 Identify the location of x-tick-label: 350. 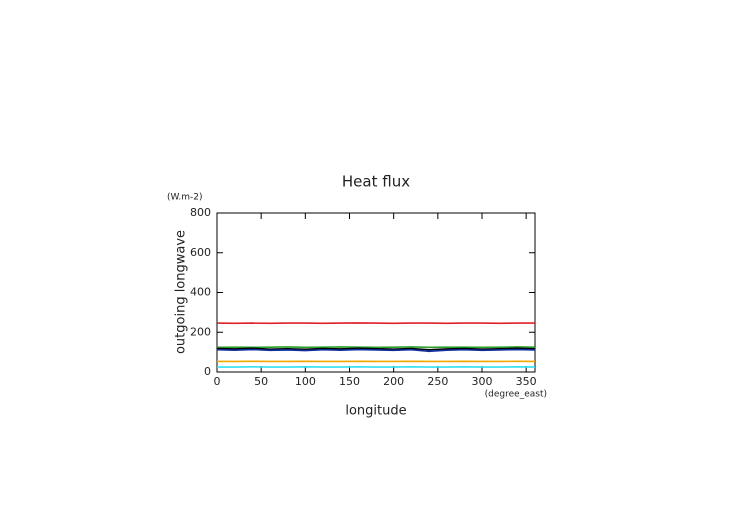
(526, 381).